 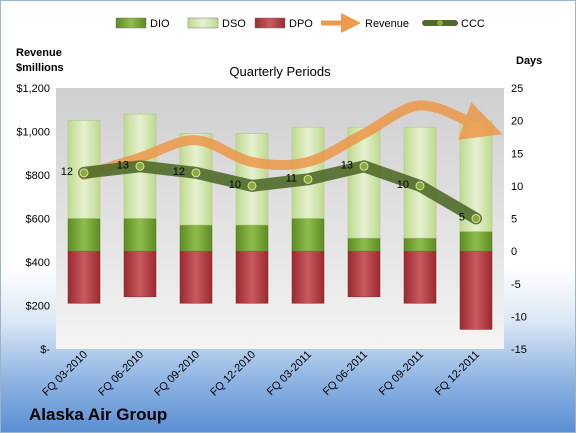 What do you see at coordinates (517, 89) in the screenshot?
I see `right-tick-label: 25` at bounding box center [517, 89].